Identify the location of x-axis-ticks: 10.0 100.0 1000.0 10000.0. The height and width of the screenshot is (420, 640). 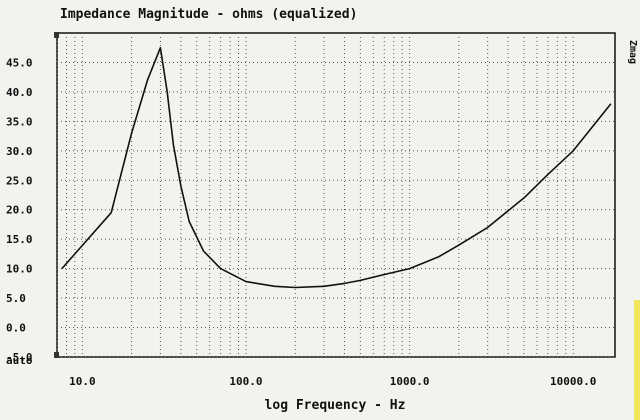
(332, 381).